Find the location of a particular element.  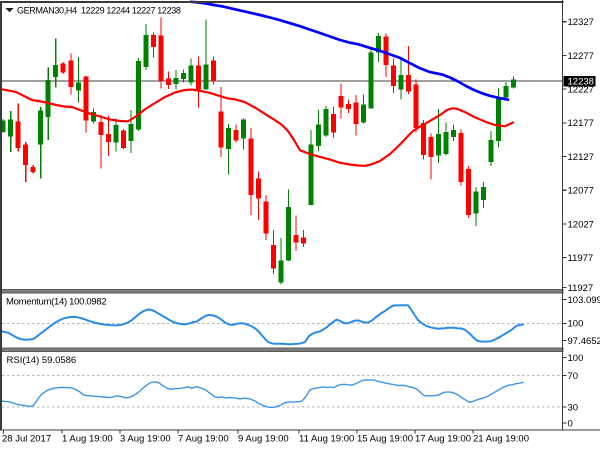

svg-text: 12177 is located at coordinates (581, 123).